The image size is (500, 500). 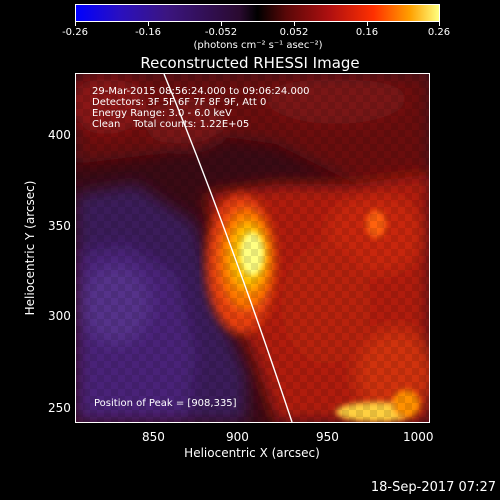 I want to click on peak-position-text: Position of Peak = [908,335], so click(x=165, y=403).